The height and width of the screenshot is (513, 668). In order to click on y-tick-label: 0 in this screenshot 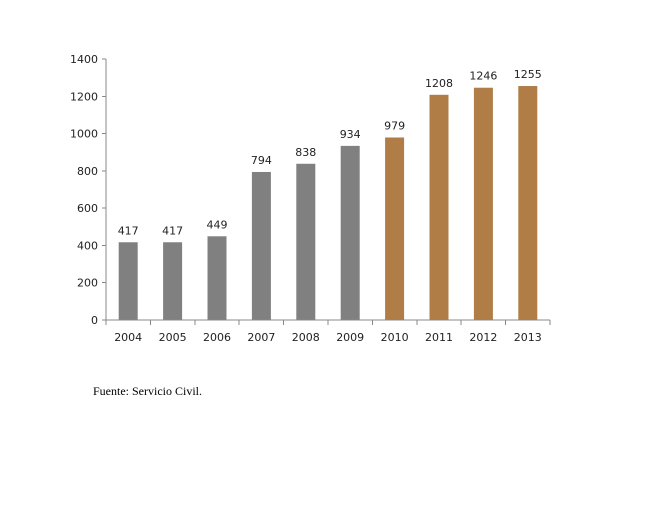, I will do `click(94, 320)`.